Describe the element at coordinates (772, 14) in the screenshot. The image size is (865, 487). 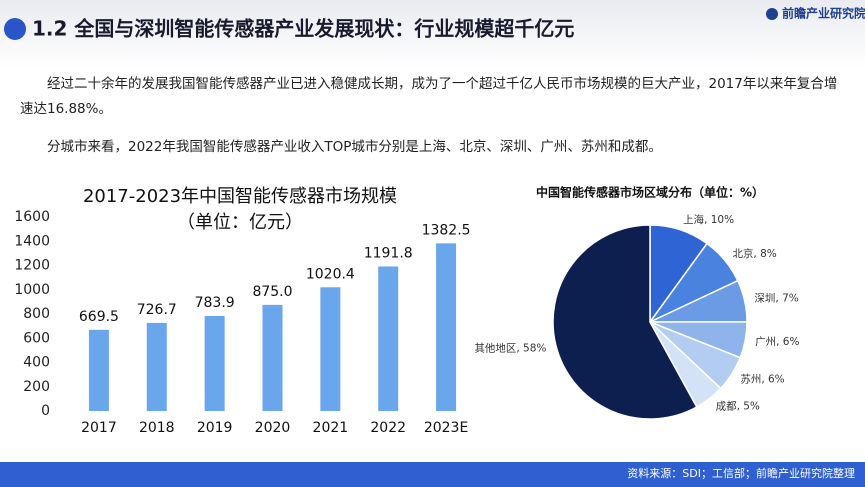
I see `logo-icon` at that location.